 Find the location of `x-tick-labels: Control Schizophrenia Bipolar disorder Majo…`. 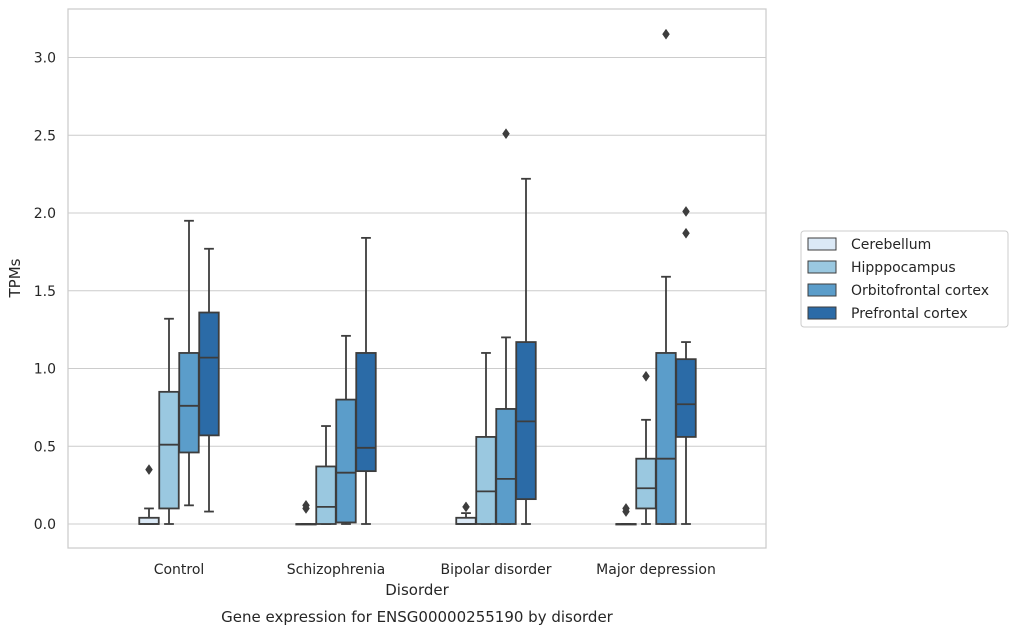

x-tick-labels: Control Schizophrenia Bipolar disorder Majo… is located at coordinates (435, 570).